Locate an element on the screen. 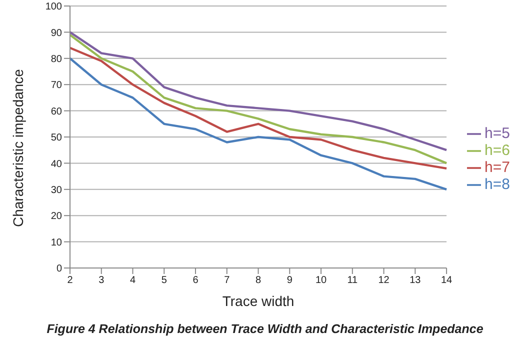 This screenshot has height=346, width=530. x-tick-label: 12 is located at coordinates (384, 280).